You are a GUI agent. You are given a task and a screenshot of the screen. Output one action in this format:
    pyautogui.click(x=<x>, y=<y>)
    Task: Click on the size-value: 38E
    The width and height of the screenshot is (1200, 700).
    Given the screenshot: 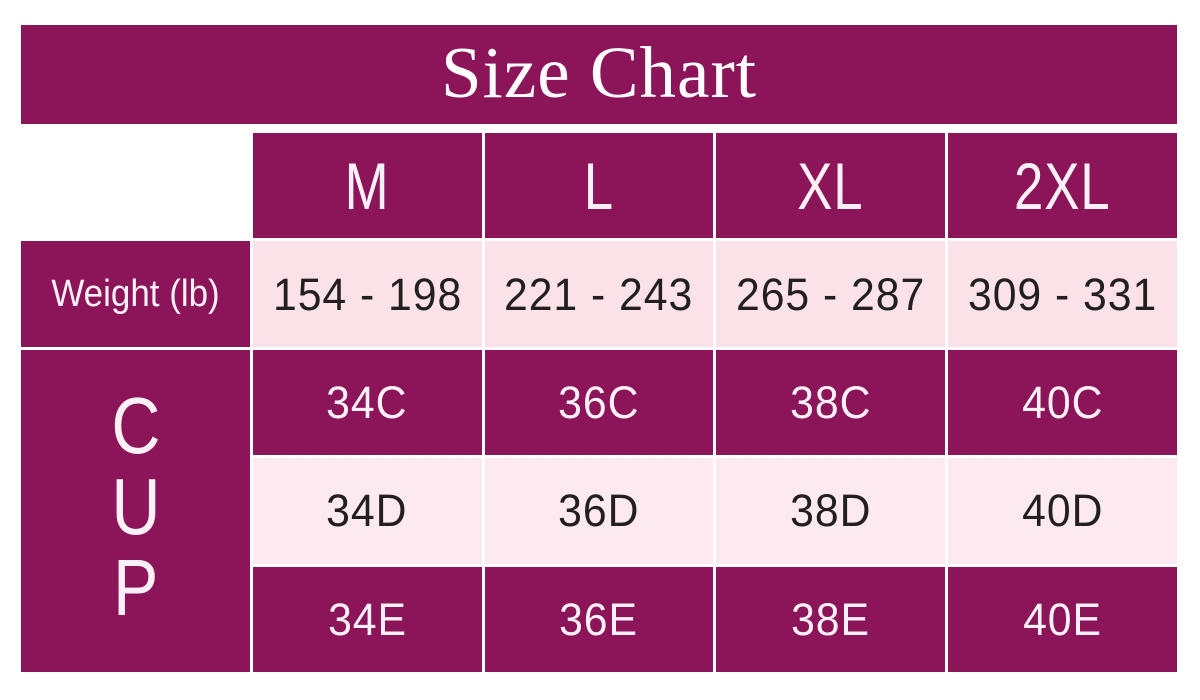 What is the action you would take?
    pyautogui.click(x=831, y=619)
    